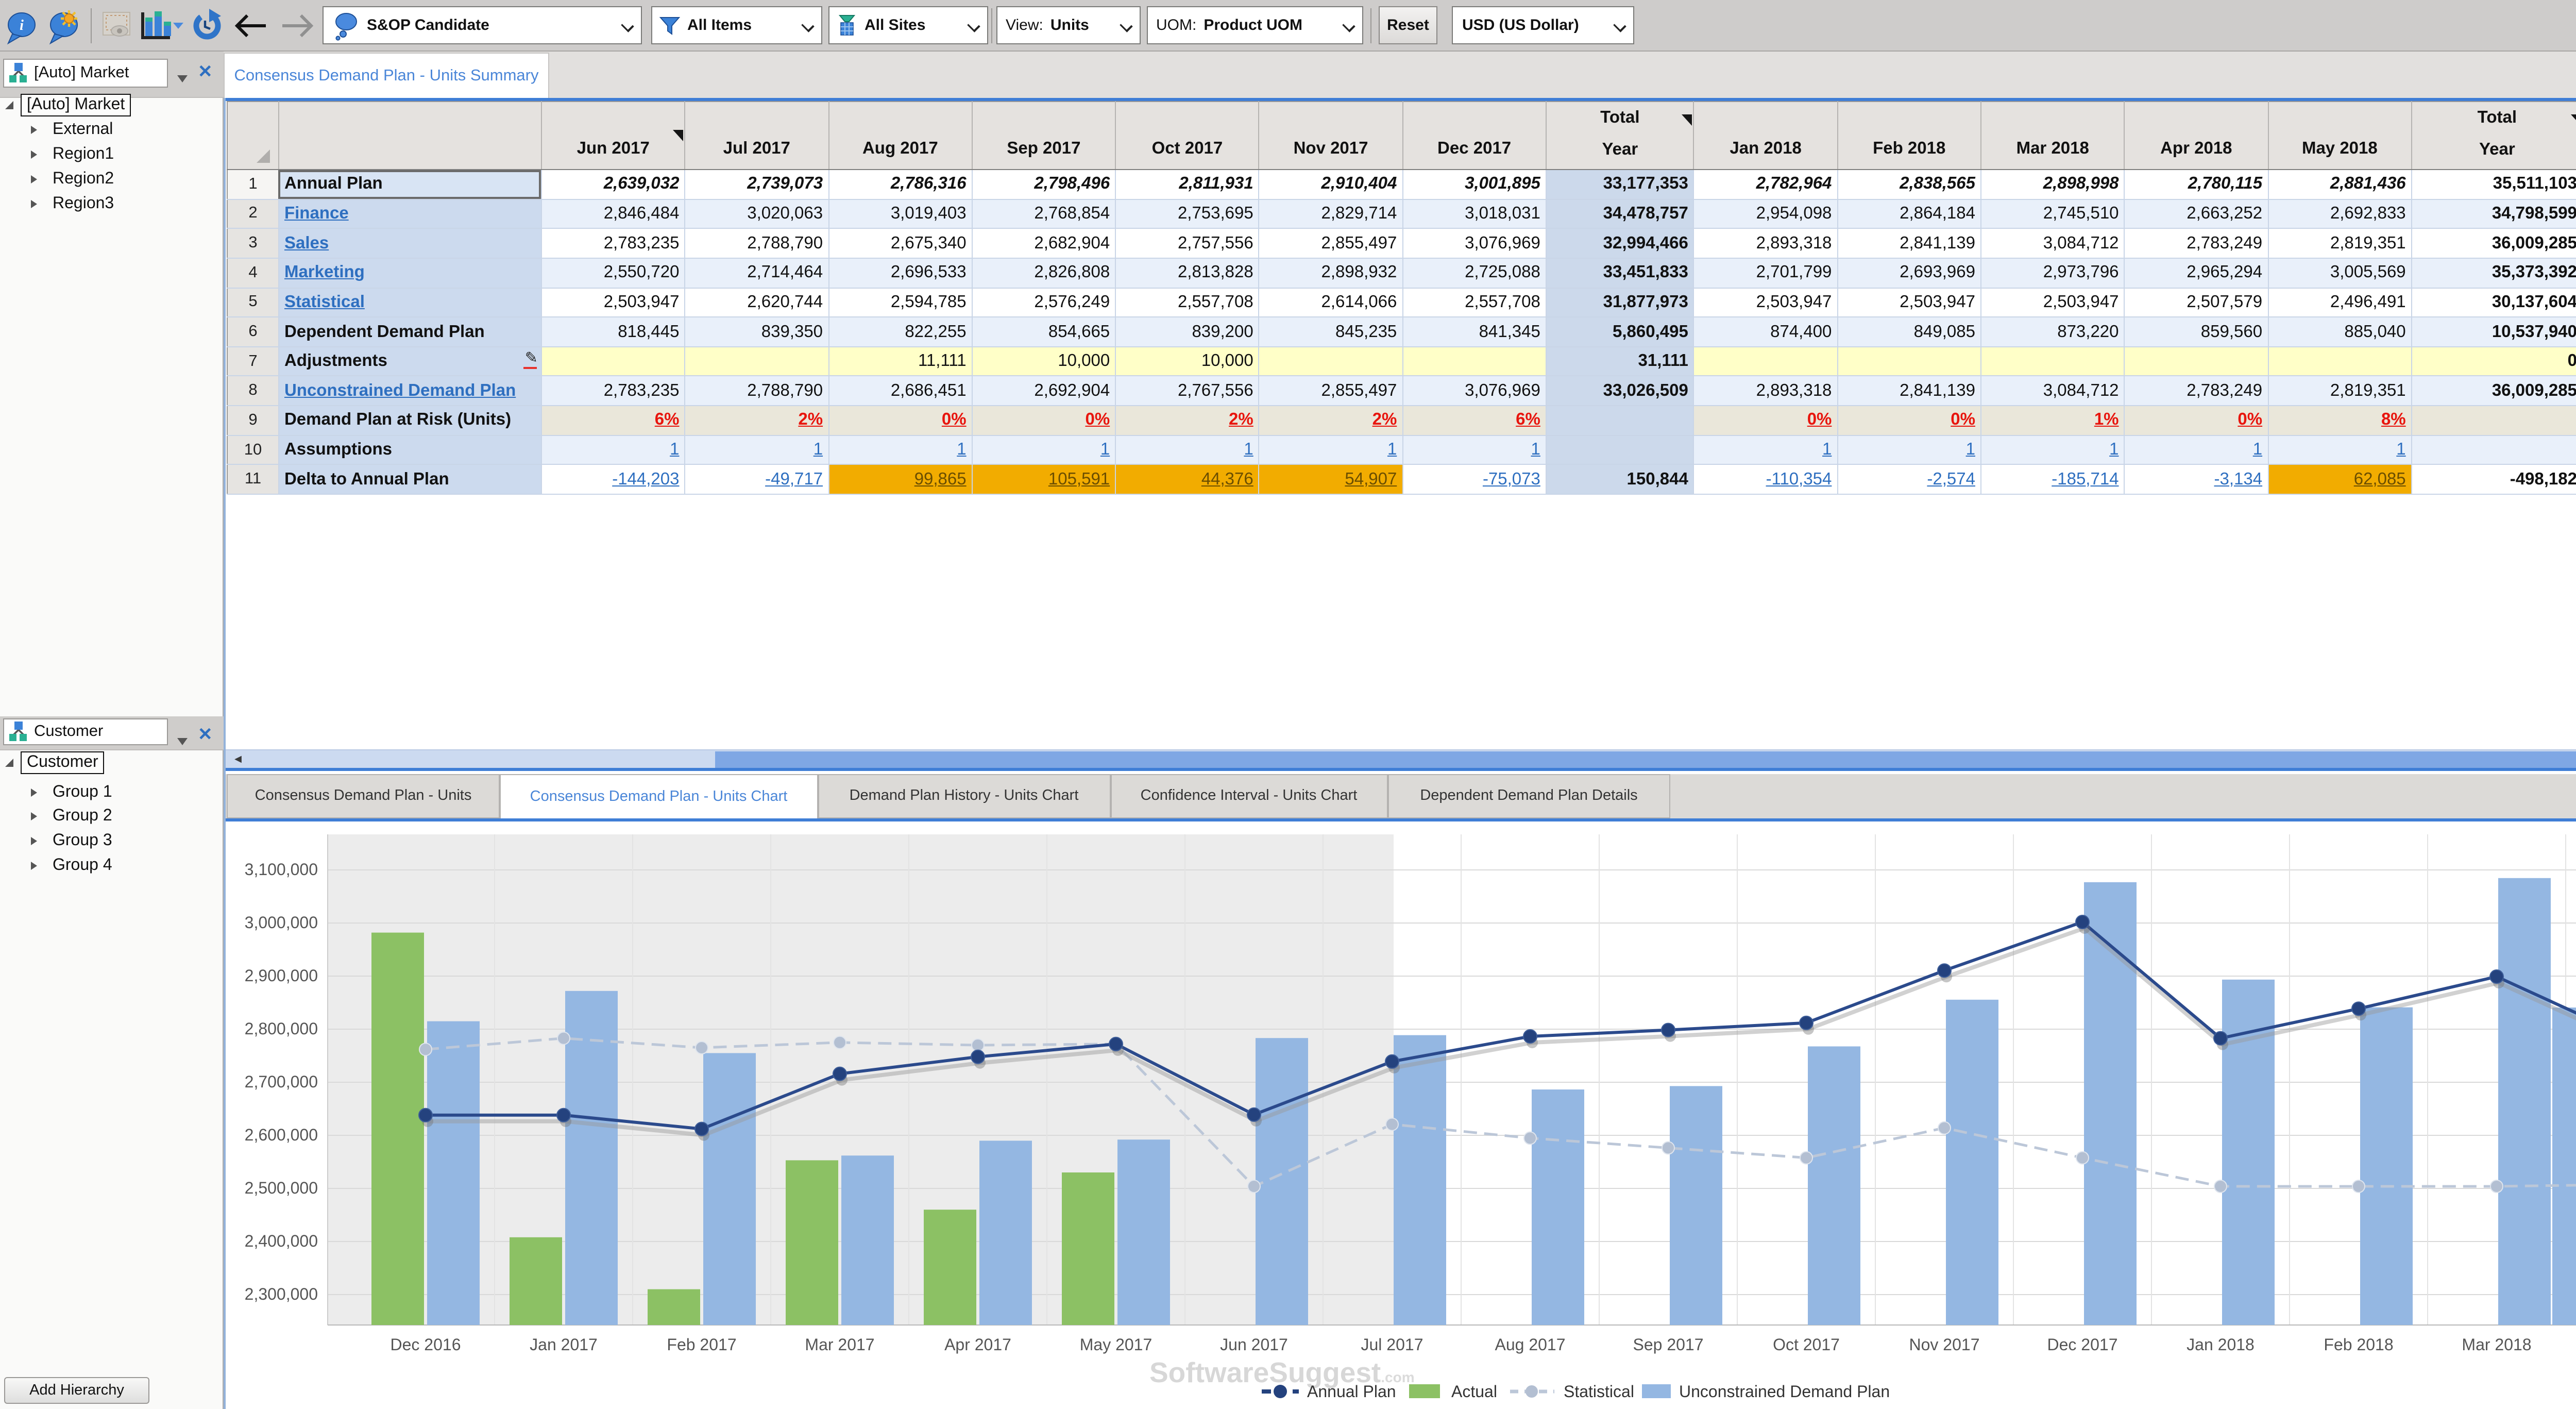  I want to click on svg-text: May 2017, so click(1116, 1344).